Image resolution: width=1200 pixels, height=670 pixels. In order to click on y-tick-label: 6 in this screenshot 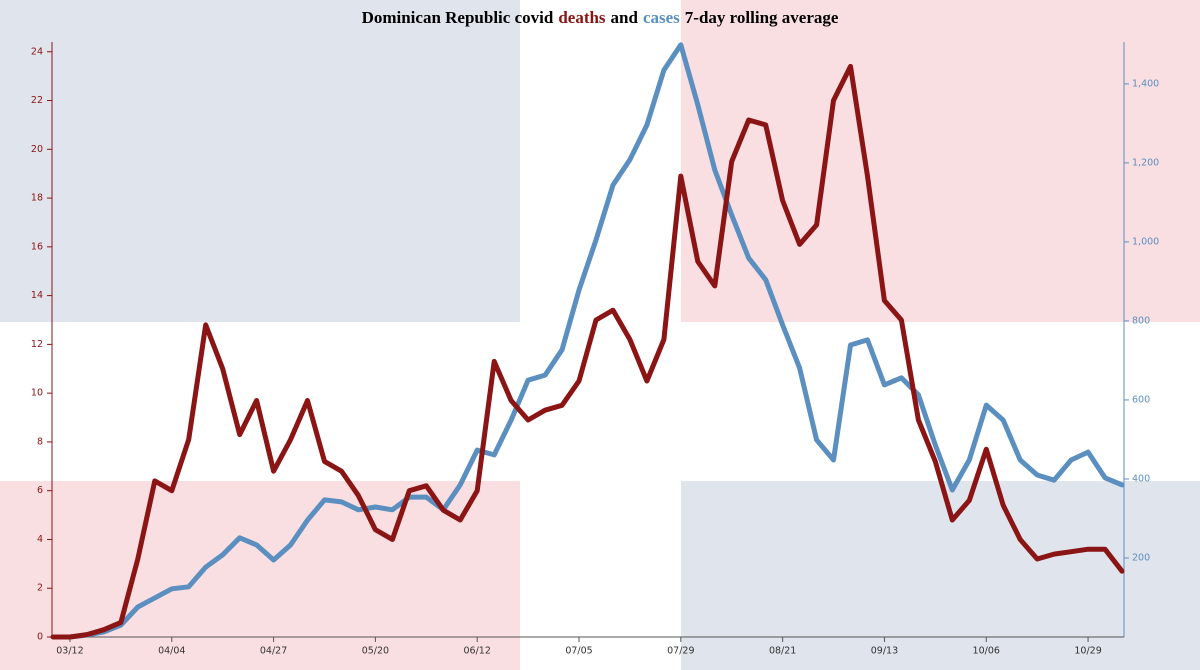, I will do `click(40, 490)`.